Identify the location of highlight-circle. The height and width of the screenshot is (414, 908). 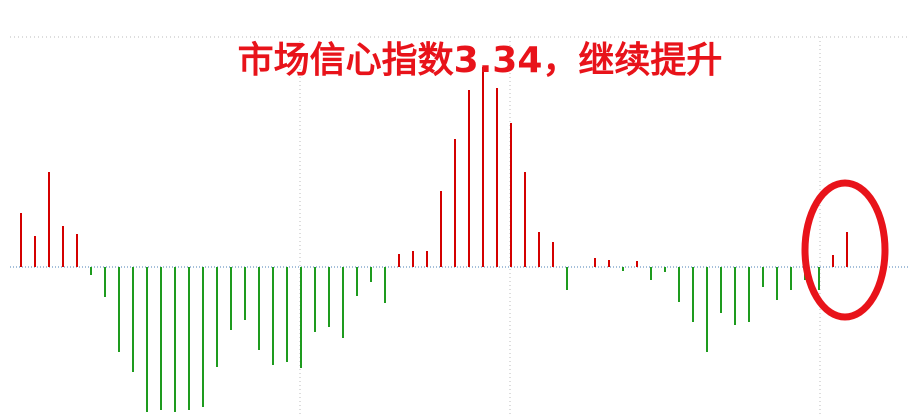
(845, 250).